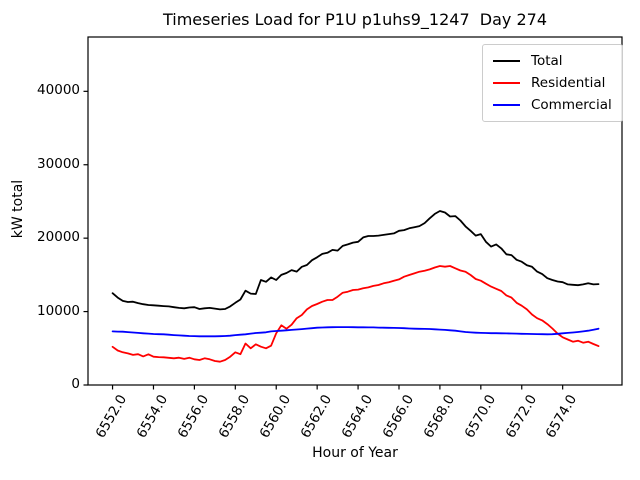 The height and width of the screenshot is (480, 640). I want to click on legend-line-residential-icon, so click(506, 83).